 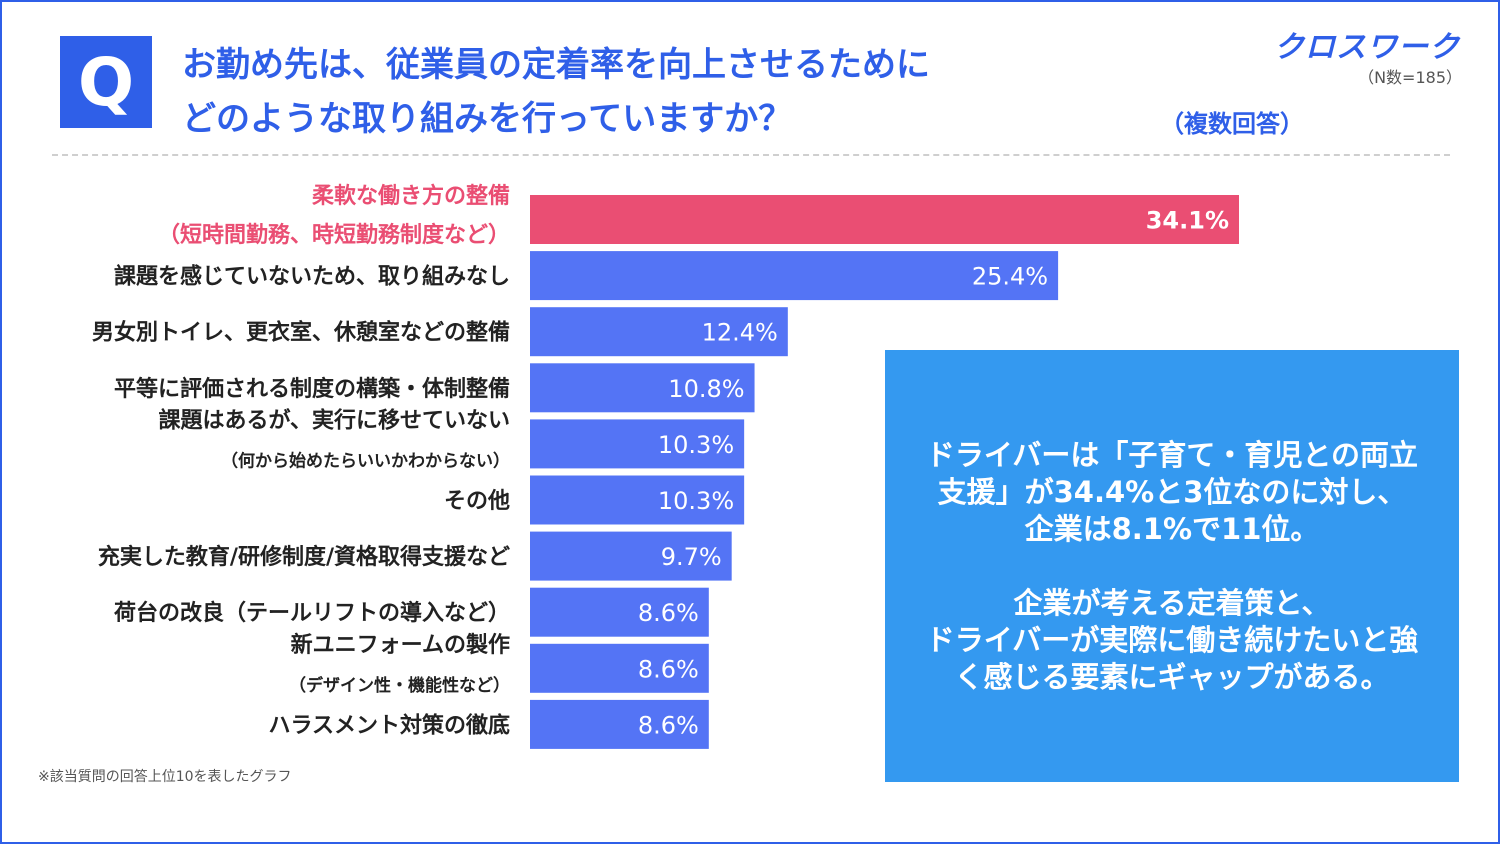 What do you see at coordinates (1172, 454) in the screenshot?
I see `callout-line: ドライバーは「子育て・育児との両立` at bounding box center [1172, 454].